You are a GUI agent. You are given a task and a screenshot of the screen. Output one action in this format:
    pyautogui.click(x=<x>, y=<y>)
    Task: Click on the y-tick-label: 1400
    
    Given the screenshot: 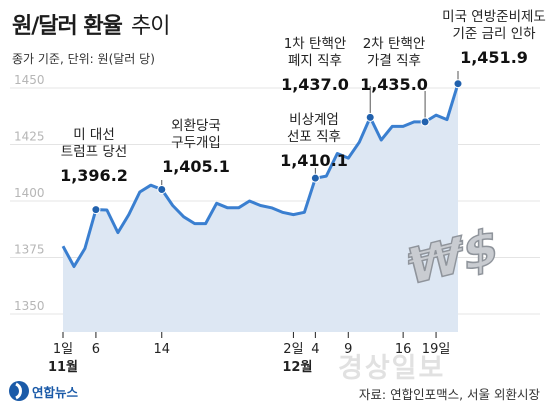 What is the action you would take?
    pyautogui.click(x=29, y=193)
    